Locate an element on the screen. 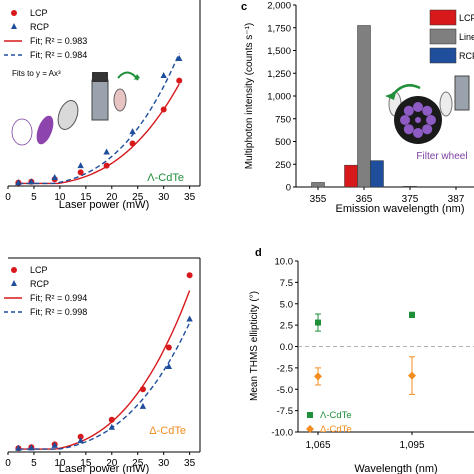 The image size is (474, 474). panel-d-legend: Λ-CdTe Δ-CdTe is located at coordinates (329, 422).